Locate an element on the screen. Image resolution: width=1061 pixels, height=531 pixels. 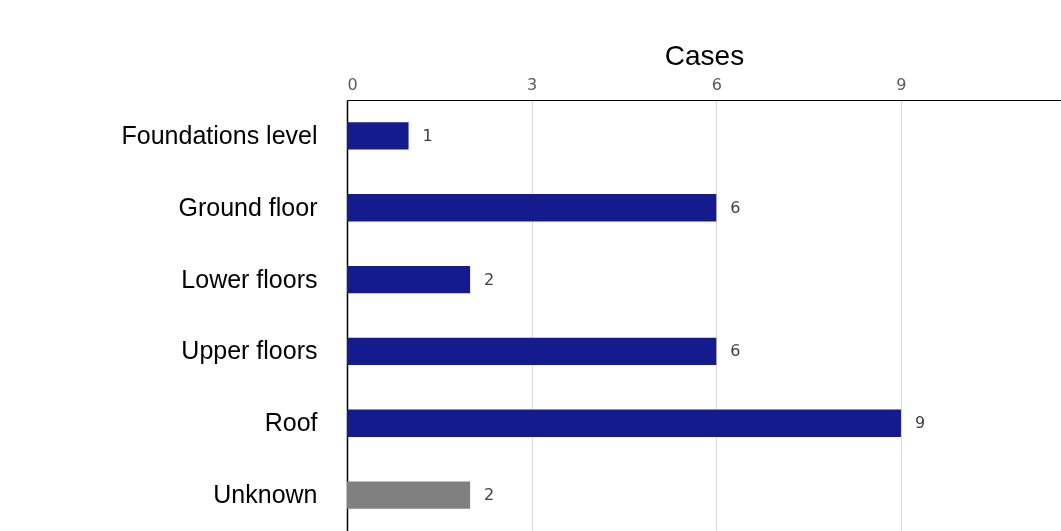
y-tick-label: Roof is located at coordinates (291, 422).